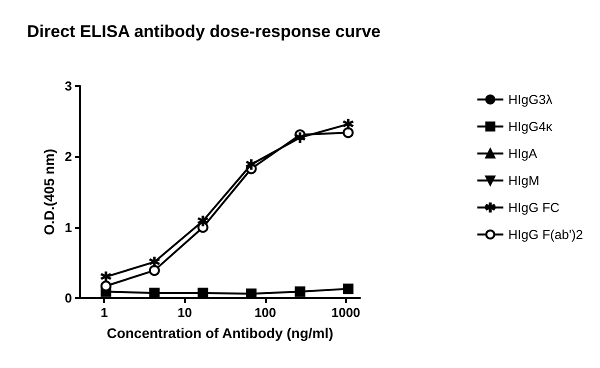 The width and height of the screenshot is (600, 368). What do you see at coordinates (265, 312) in the screenshot?
I see `x-tick-label: 100` at bounding box center [265, 312].